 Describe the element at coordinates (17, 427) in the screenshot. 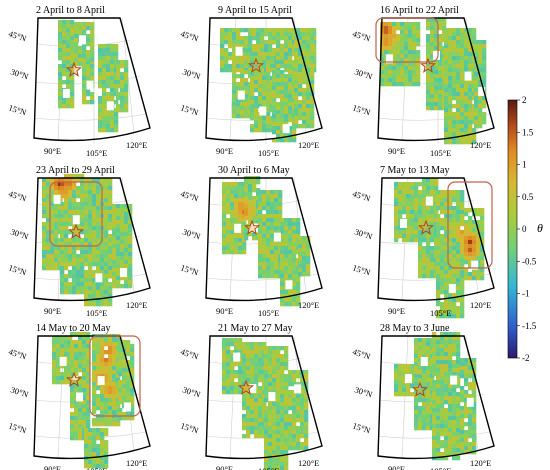

I see `lat-label: 15°N` at that location.